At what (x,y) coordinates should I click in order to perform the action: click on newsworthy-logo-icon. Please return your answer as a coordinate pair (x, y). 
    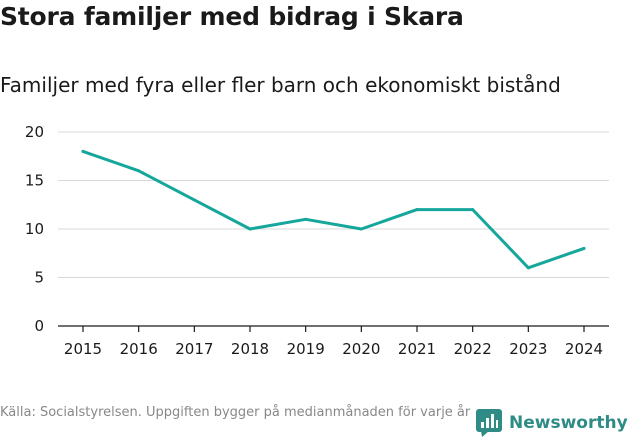
    Looking at the image, I should click on (489, 423).